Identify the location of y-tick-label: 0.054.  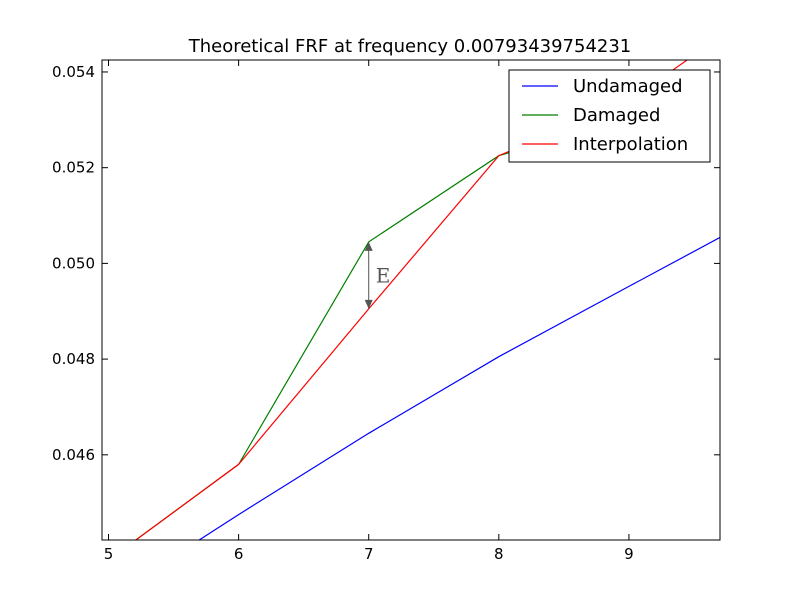
(73, 72).